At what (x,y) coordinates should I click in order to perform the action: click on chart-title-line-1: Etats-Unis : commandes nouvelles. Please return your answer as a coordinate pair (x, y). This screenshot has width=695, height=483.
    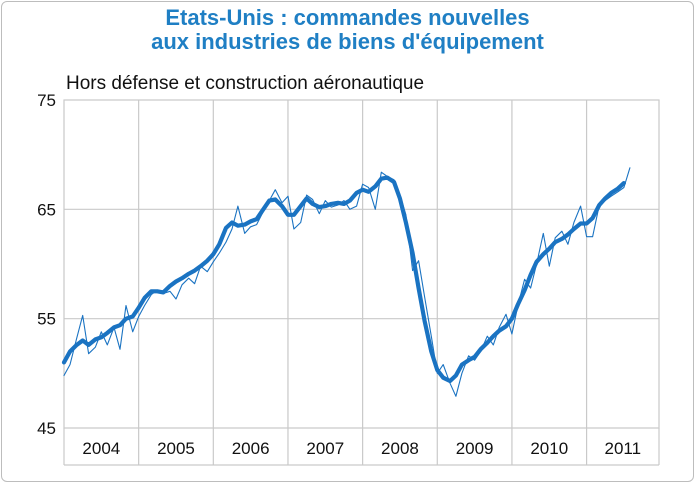
    Looking at the image, I should click on (347, 17).